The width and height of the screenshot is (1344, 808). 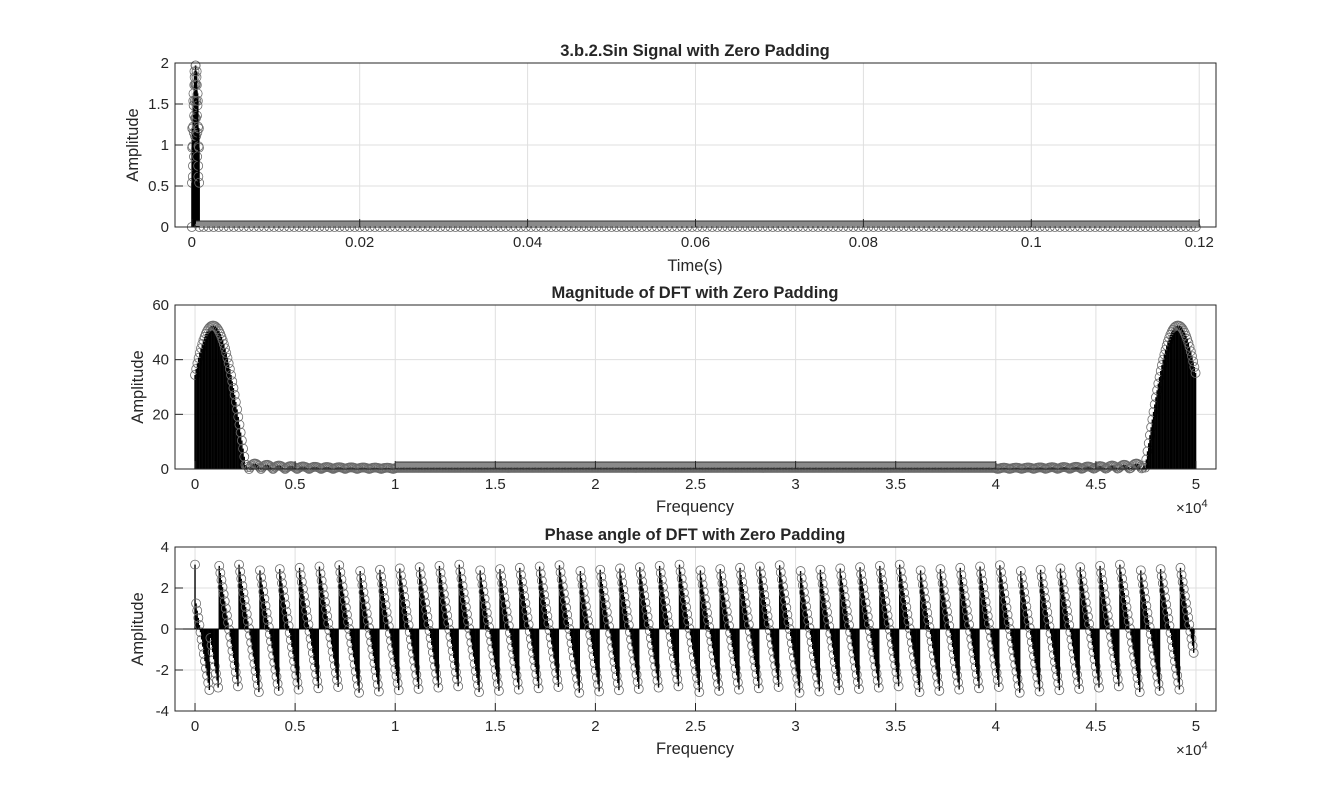 What do you see at coordinates (695, 242) in the screenshot?
I see `x-tick-label: 0.06` at bounding box center [695, 242].